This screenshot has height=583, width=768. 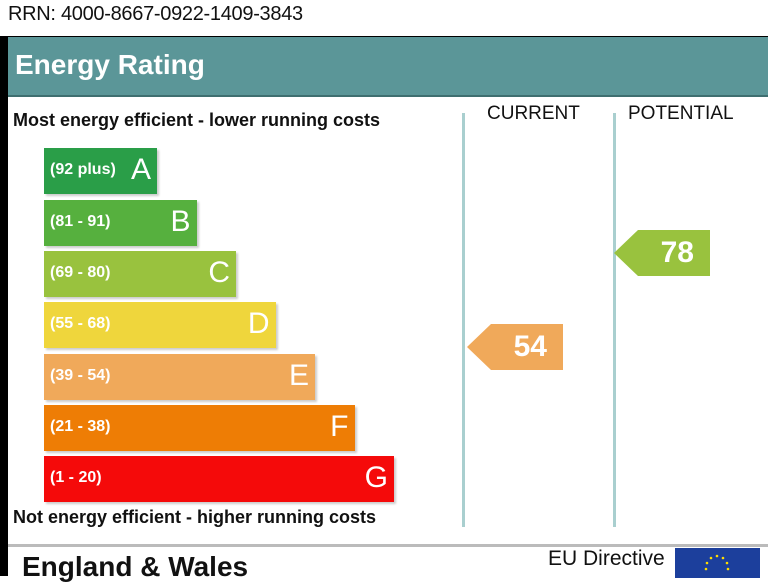 What do you see at coordinates (339, 426) in the screenshot?
I see `band-letter: F` at bounding box center [339, 426].